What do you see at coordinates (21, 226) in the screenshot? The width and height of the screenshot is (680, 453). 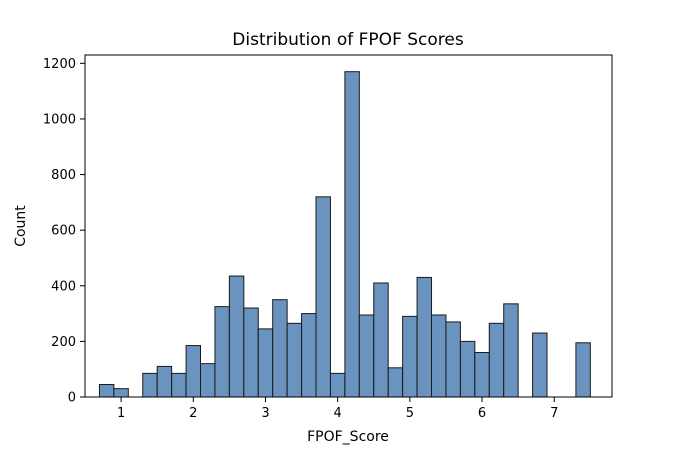 I see `y-axis-title: Count` at bounding box center [21, 226].